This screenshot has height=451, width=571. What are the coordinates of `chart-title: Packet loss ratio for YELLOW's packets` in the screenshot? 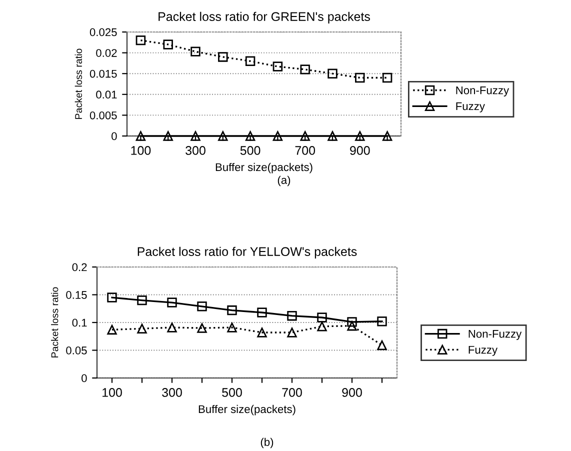 It's located at (247, 252).